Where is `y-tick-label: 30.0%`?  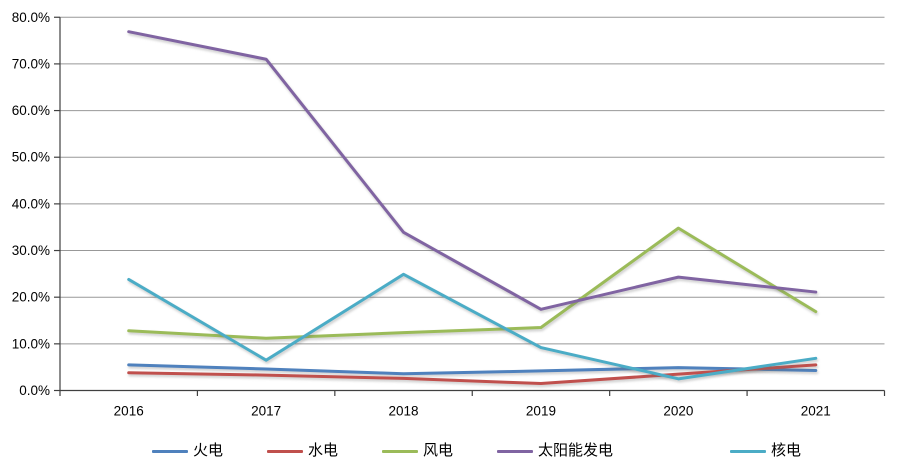 y-tick-label: 30.0% is located at coordinates (31, 250).